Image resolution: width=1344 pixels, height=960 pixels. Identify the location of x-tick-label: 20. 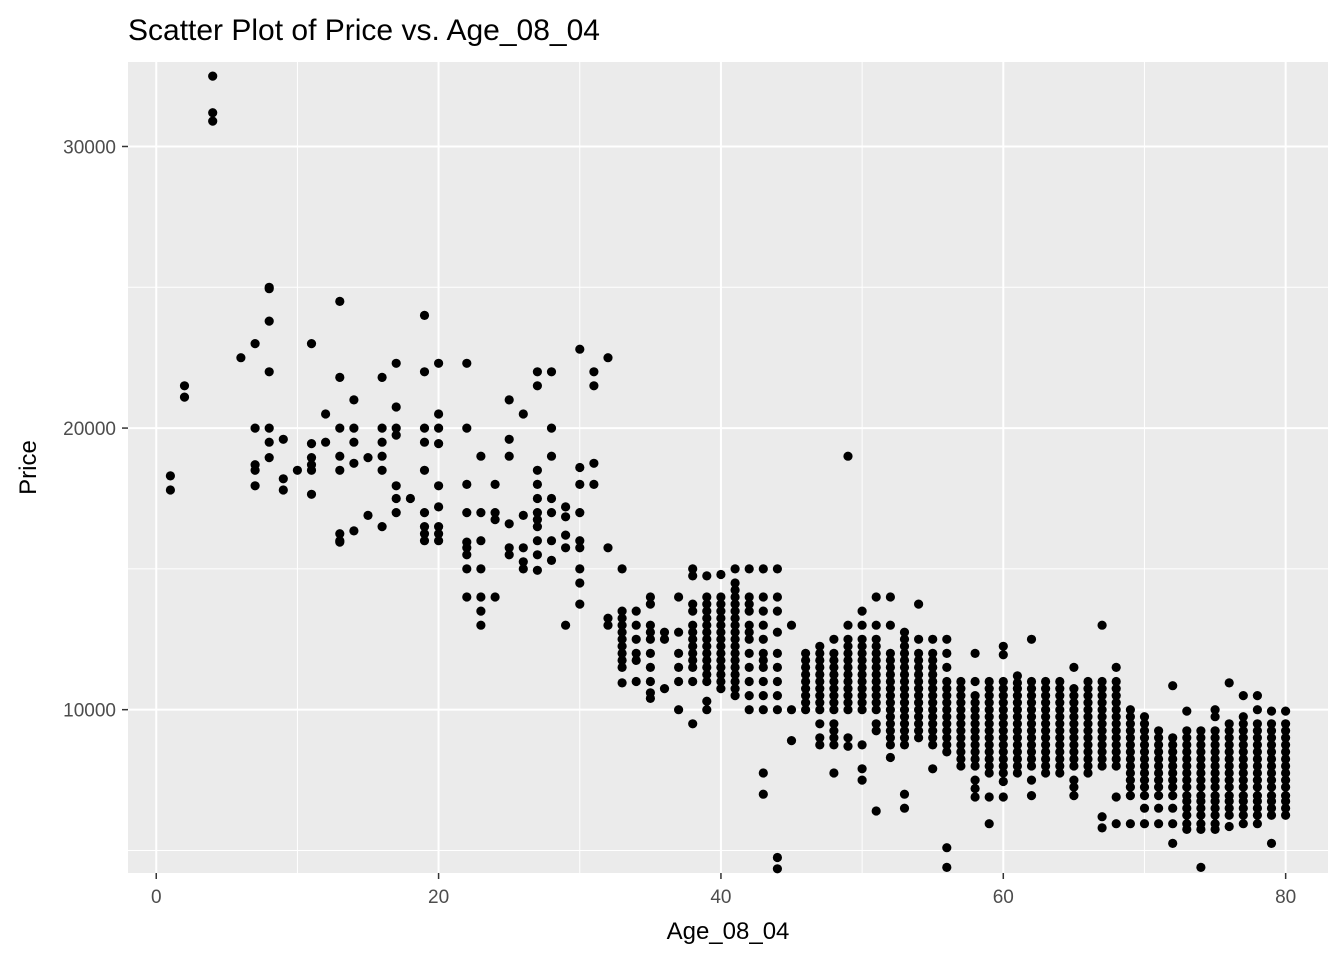
(438, 897).